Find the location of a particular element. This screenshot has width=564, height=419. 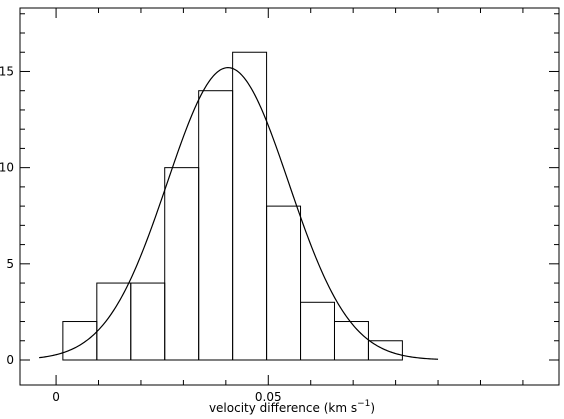

x-tick-label: 0 is located at coordinates (56, 397).